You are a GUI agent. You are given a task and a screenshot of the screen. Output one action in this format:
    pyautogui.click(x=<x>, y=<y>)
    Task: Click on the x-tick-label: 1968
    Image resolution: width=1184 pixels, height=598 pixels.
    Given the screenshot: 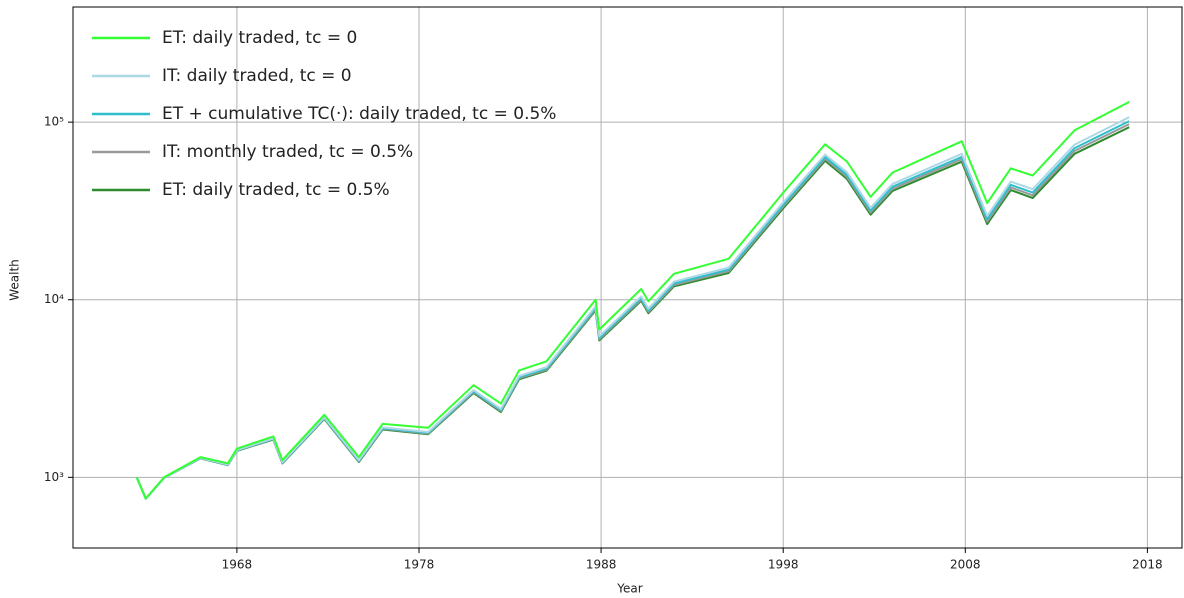 What is the action you would take?
    pyautogui.click(x=237, y=565)
    